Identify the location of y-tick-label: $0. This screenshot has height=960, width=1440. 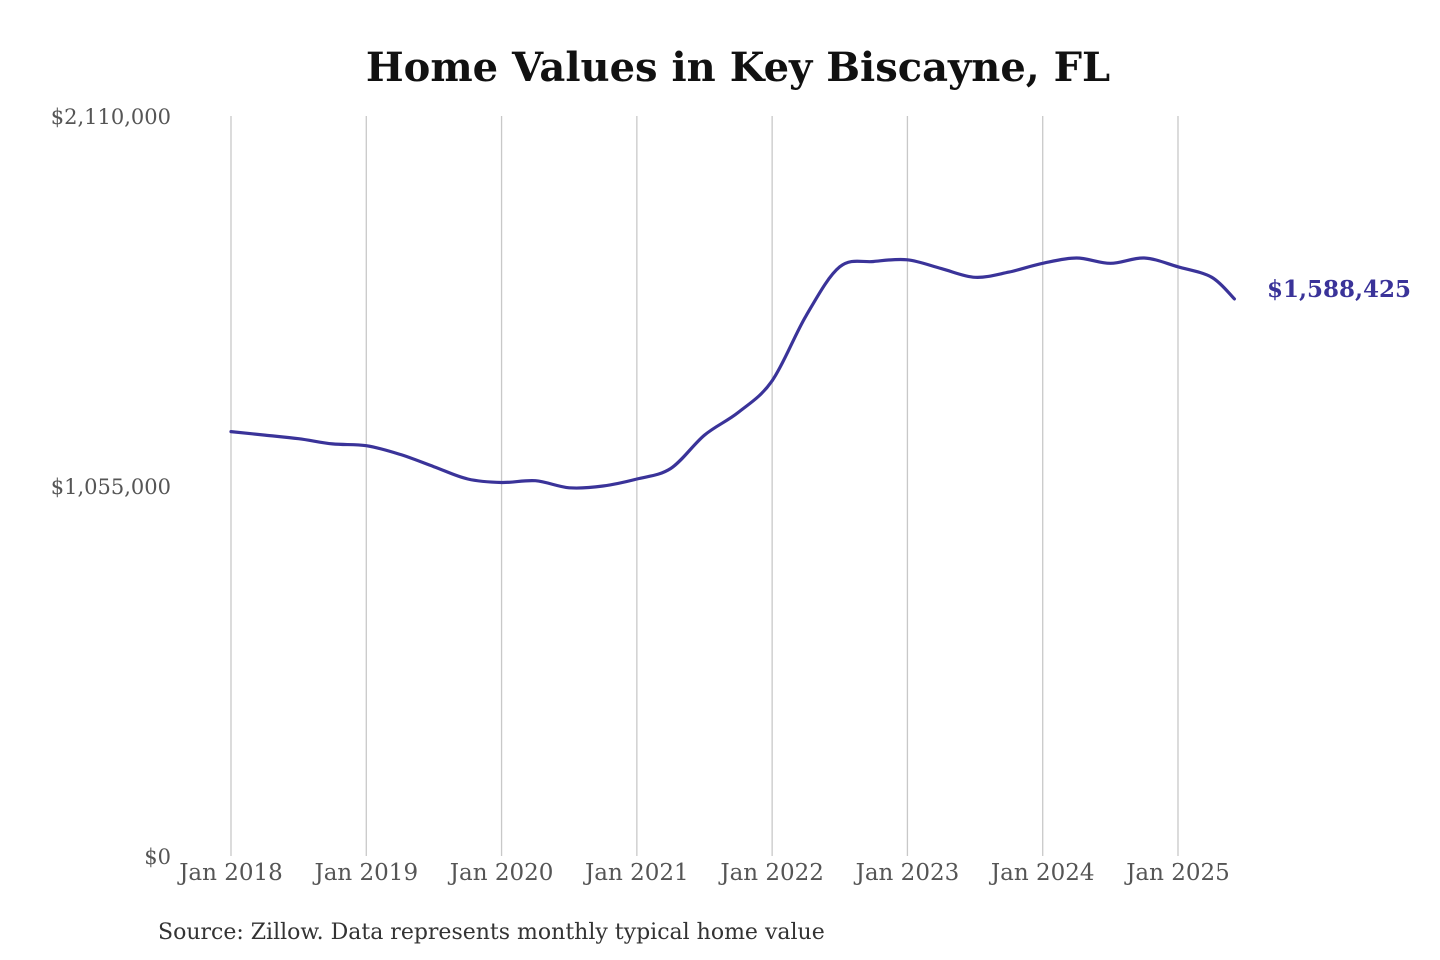
(157, 857).